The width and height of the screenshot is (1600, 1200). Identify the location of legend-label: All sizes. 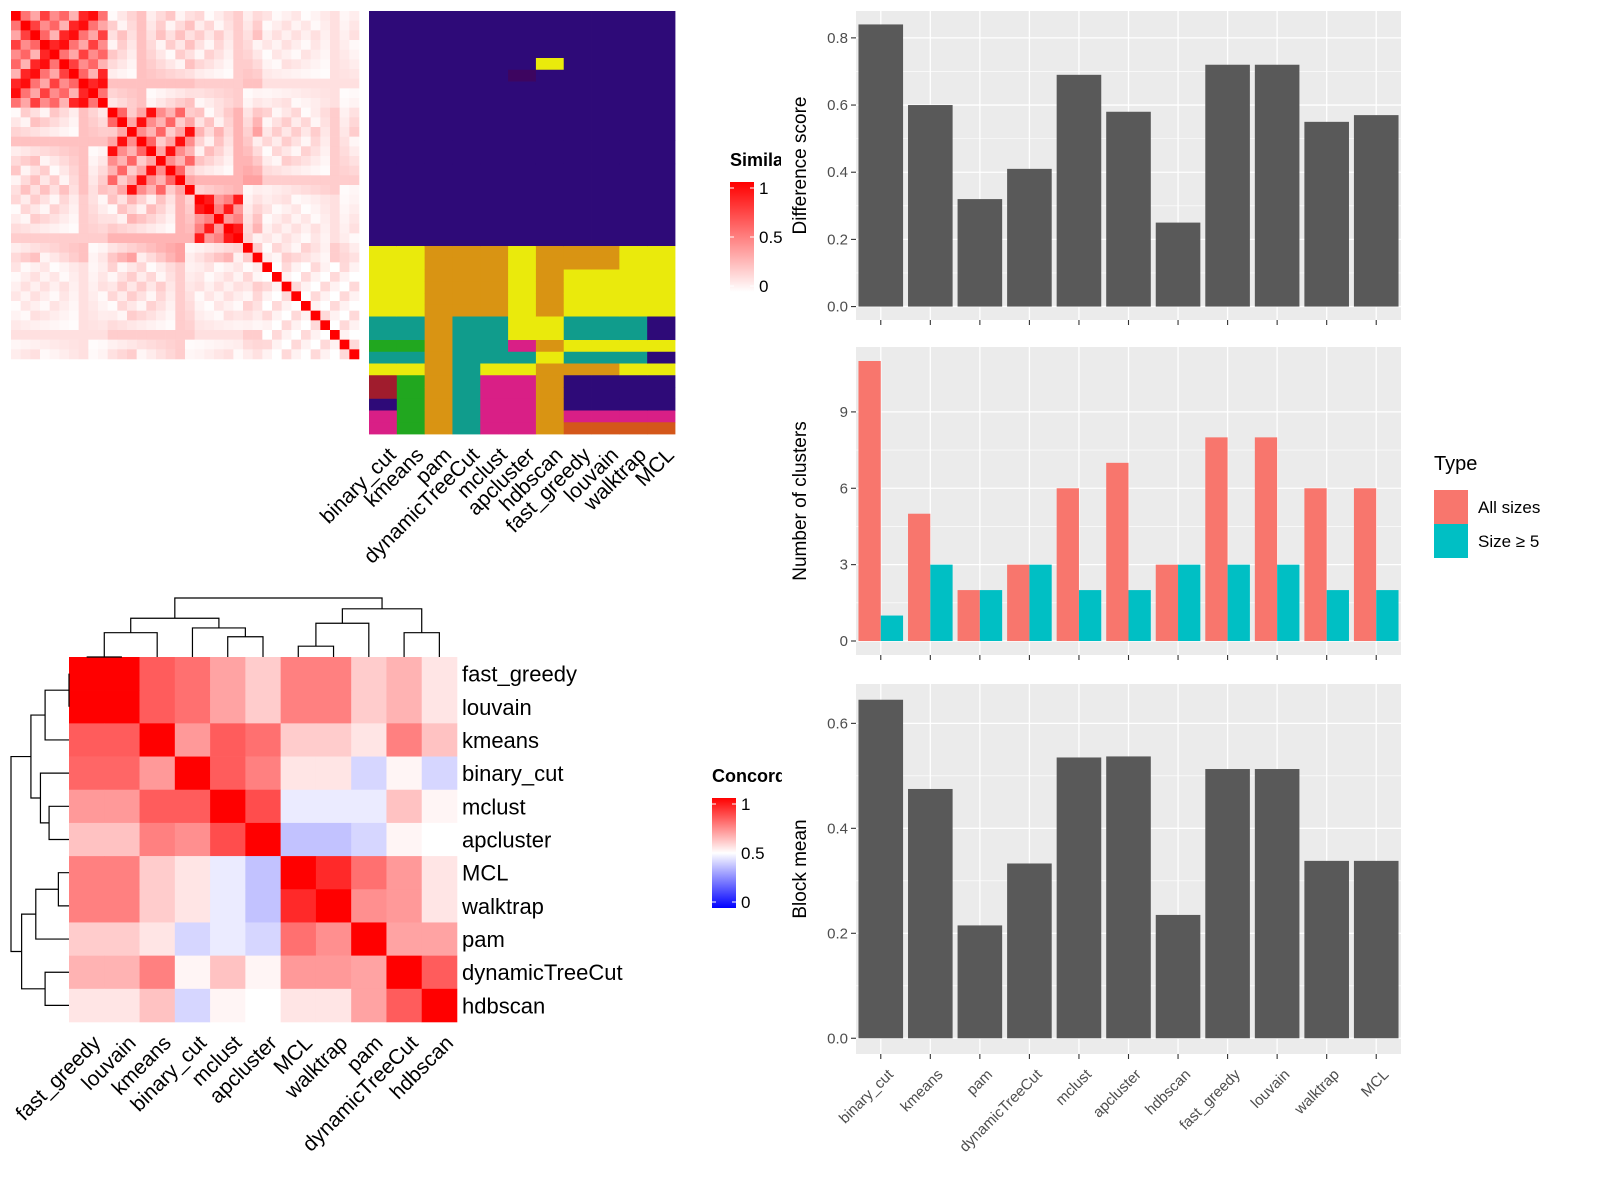
(1509, 507).